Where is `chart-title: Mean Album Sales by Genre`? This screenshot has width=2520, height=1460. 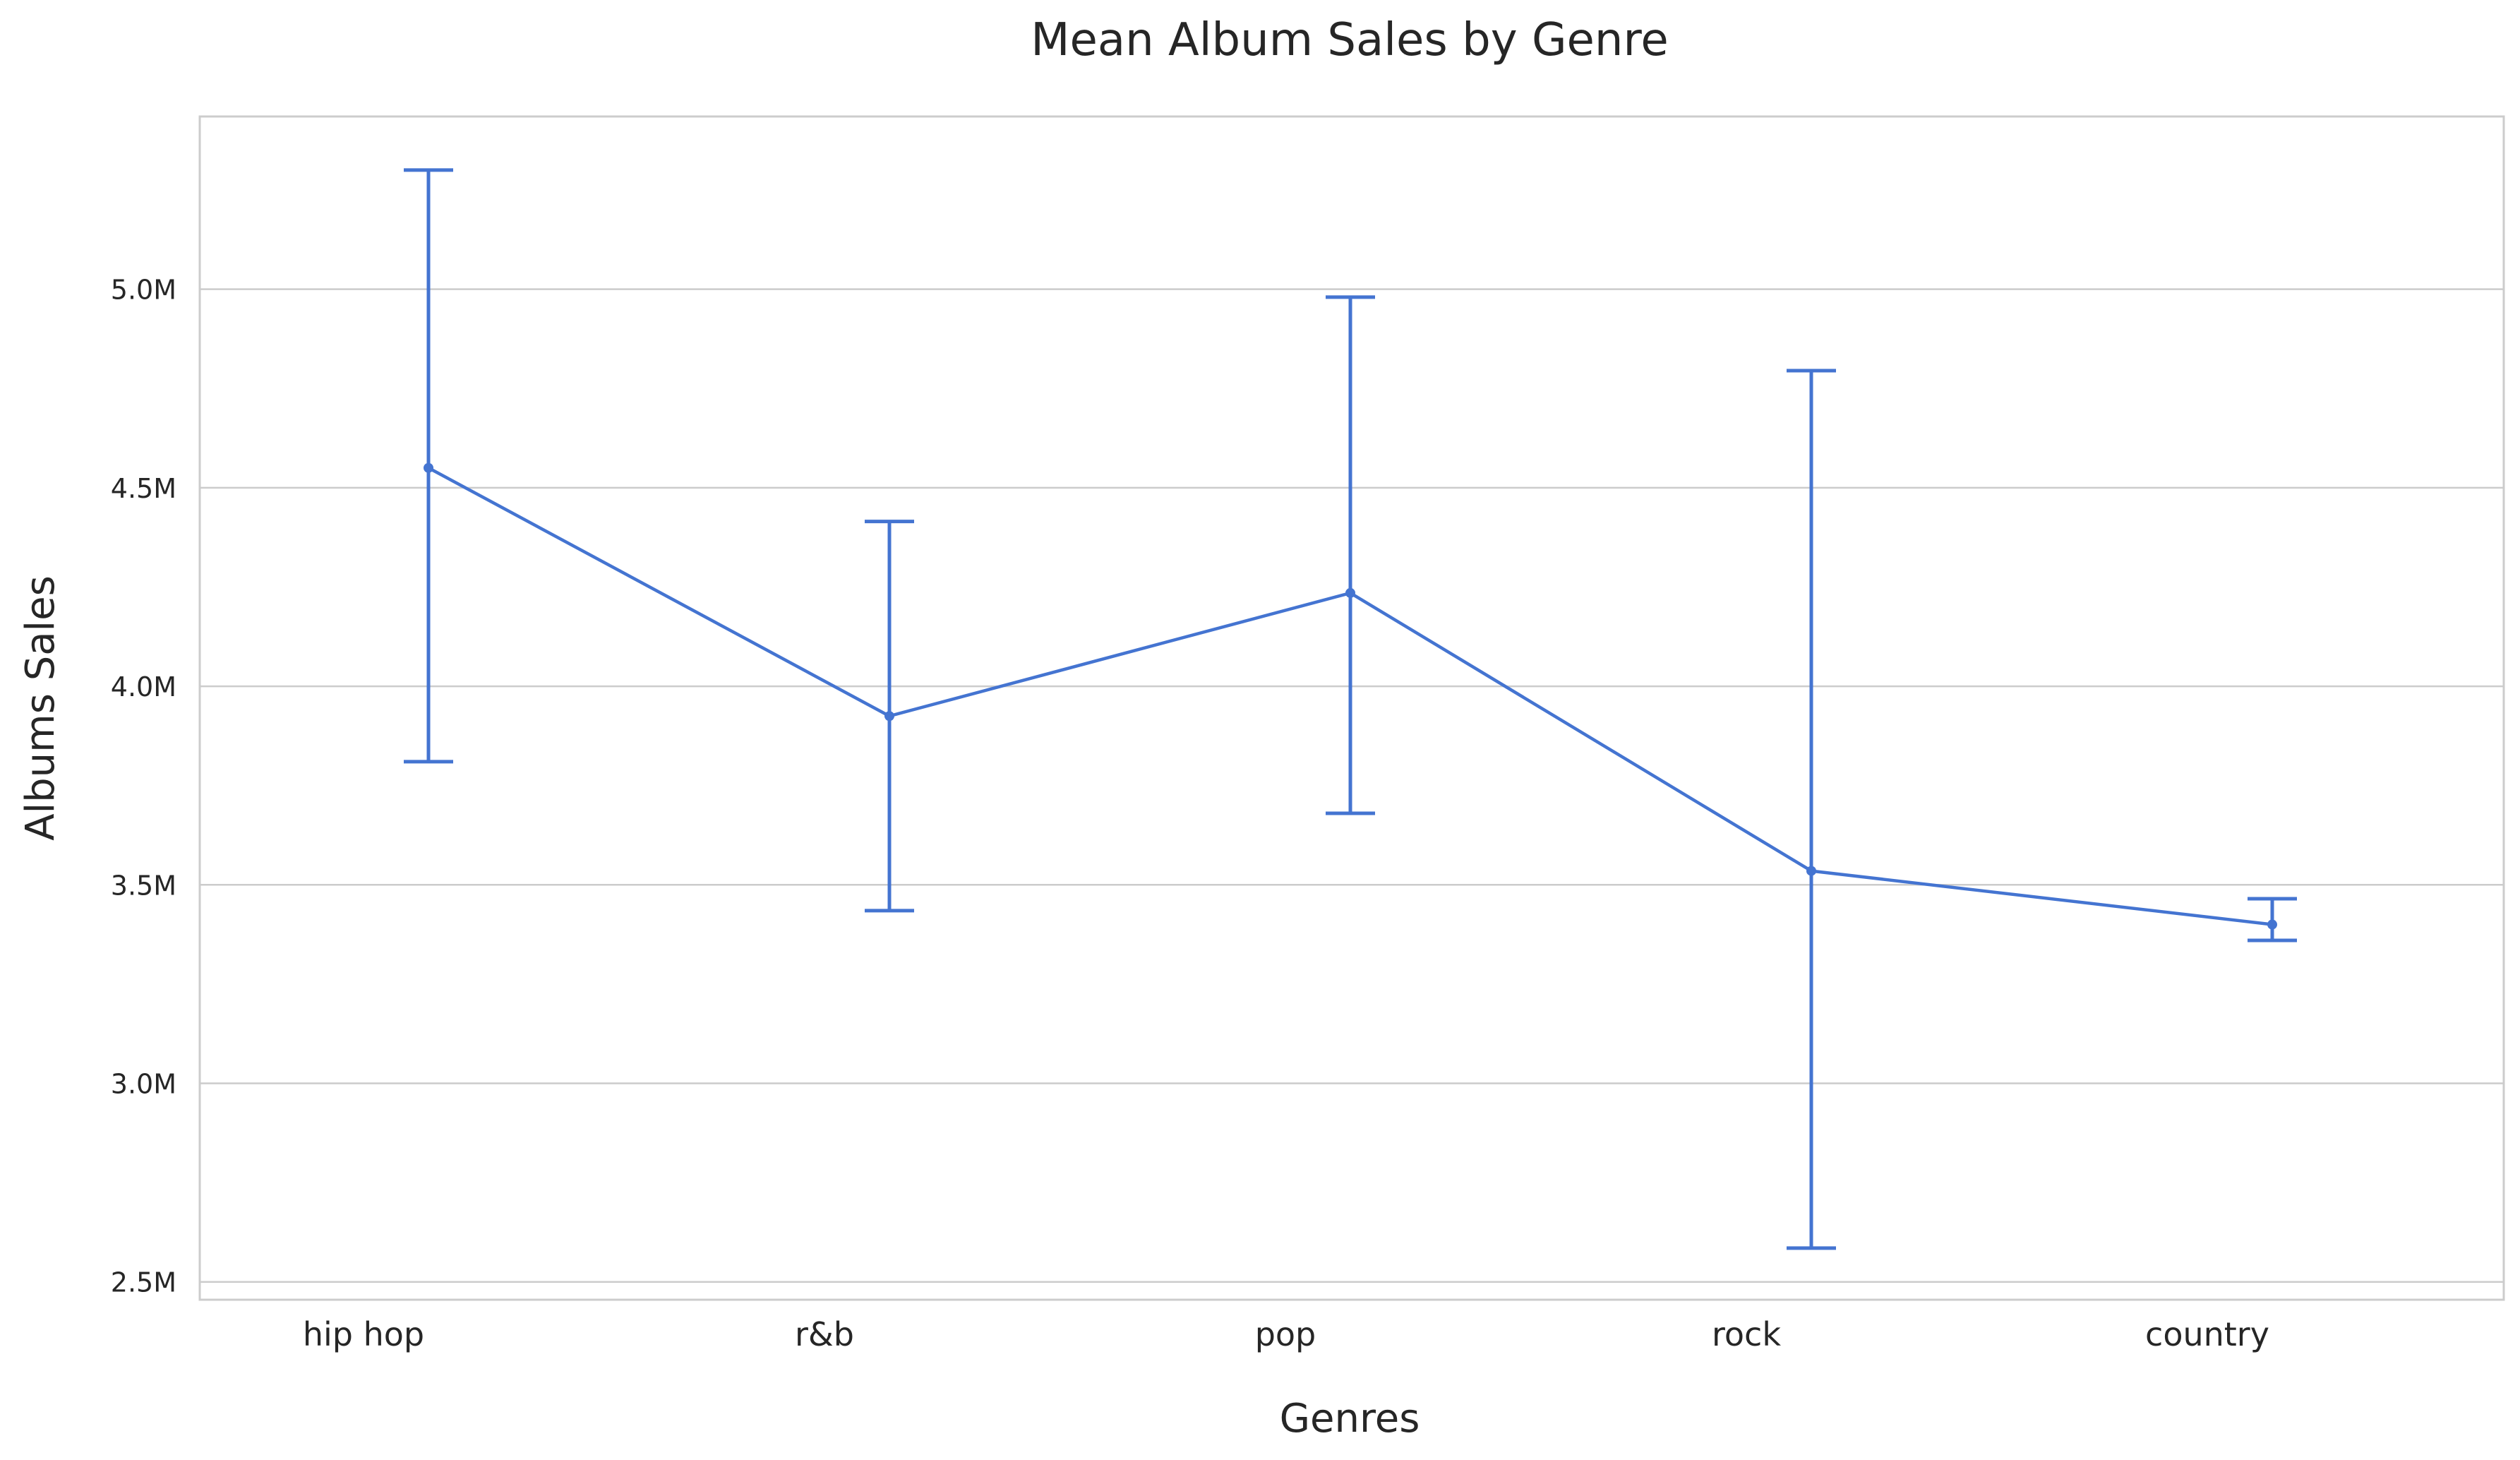 chart-title: Mean Album Sales by Genre is located at coordinates (1350, 40).